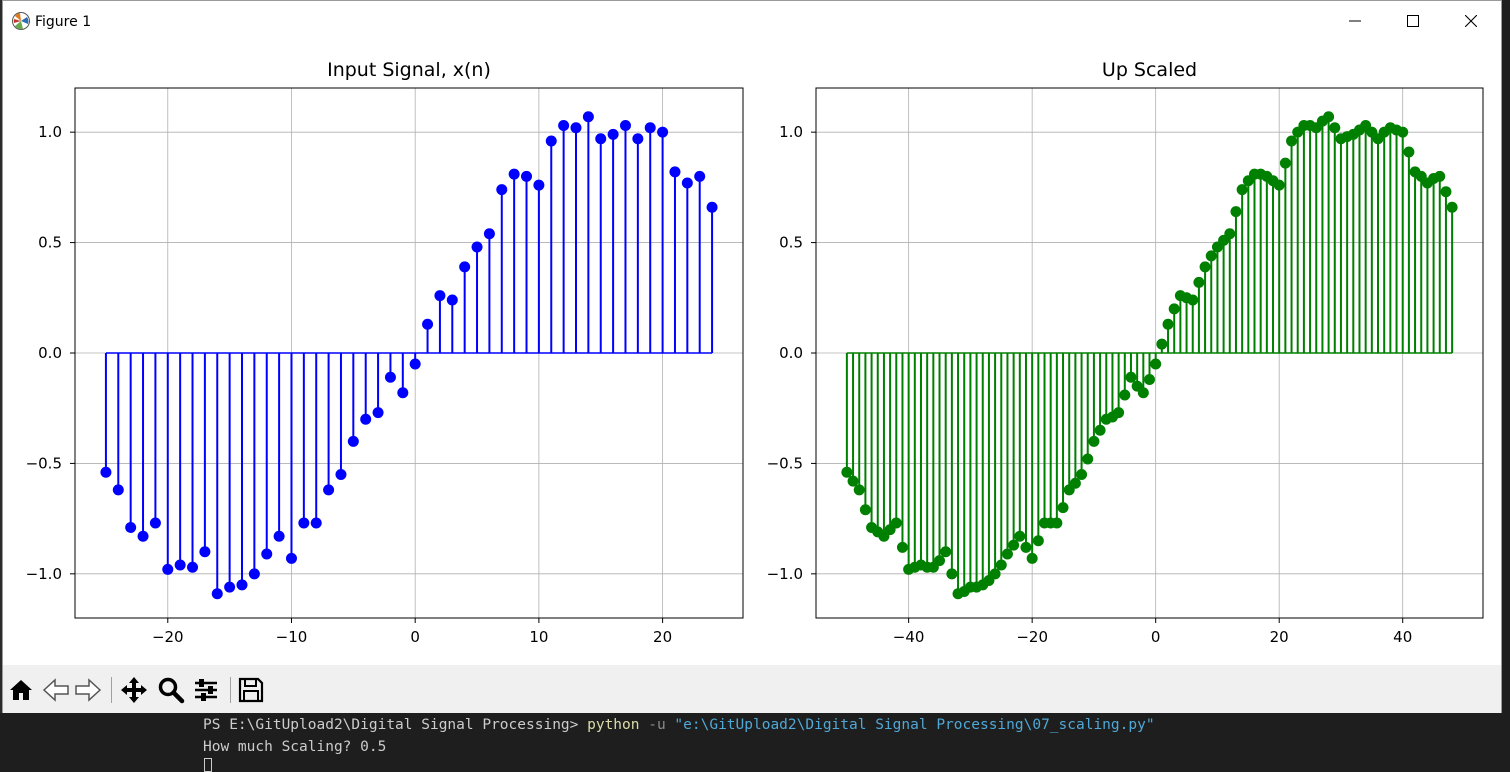  What do you see at coordinates (171, 690) in the screenshot?
I see `zoom-button` at bounding box center [171, 690].